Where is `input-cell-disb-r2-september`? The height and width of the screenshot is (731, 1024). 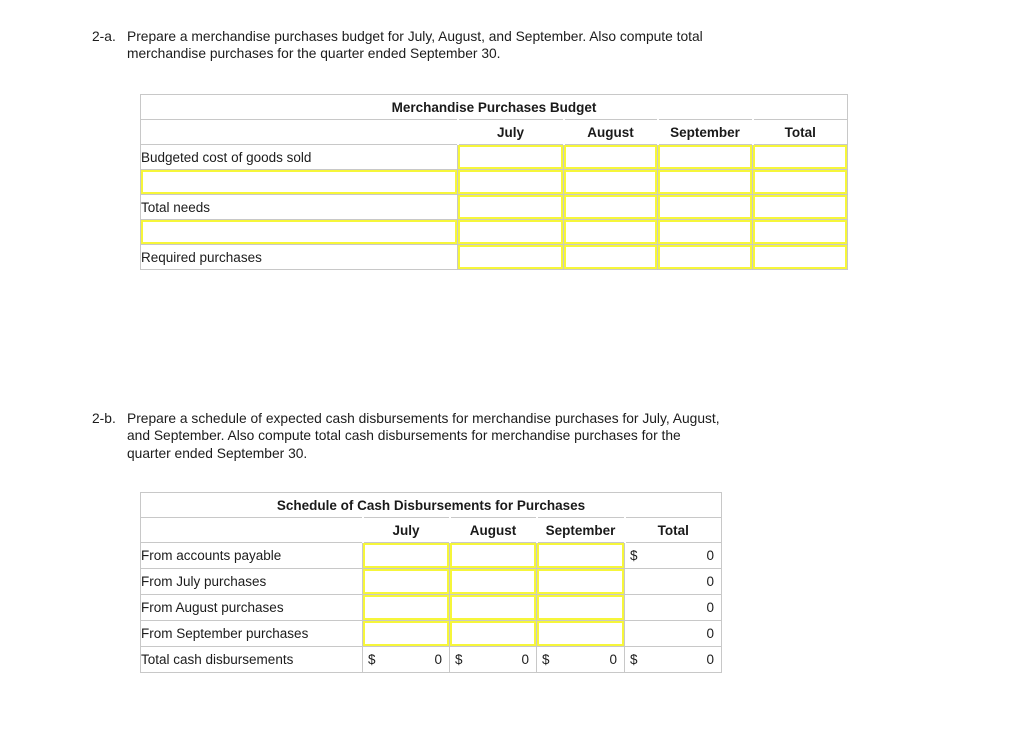
input-cell-disb-r2-september is located at coordinates (580, 581).